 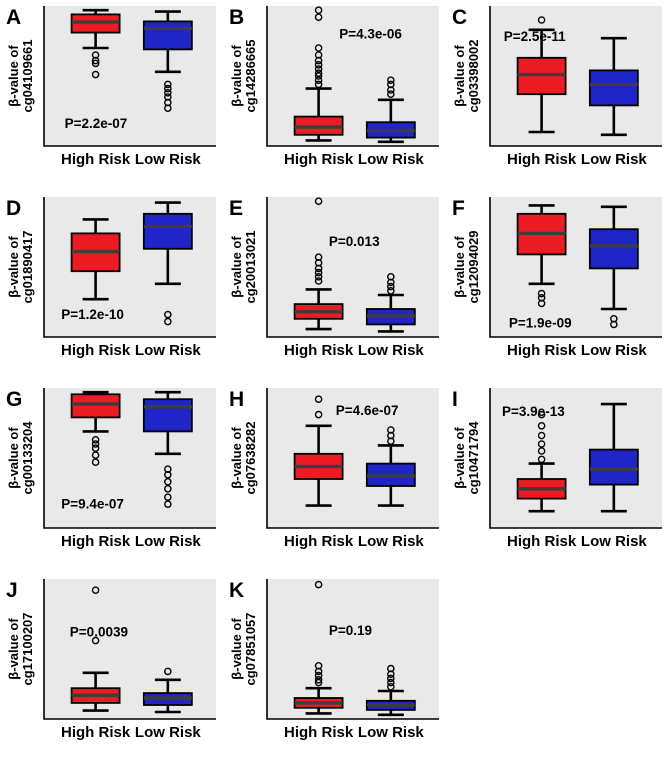 What do you see at coordinates (455, 399) in the screenshot?
I see `panel-letter: I` at bounding box center [455, 399].